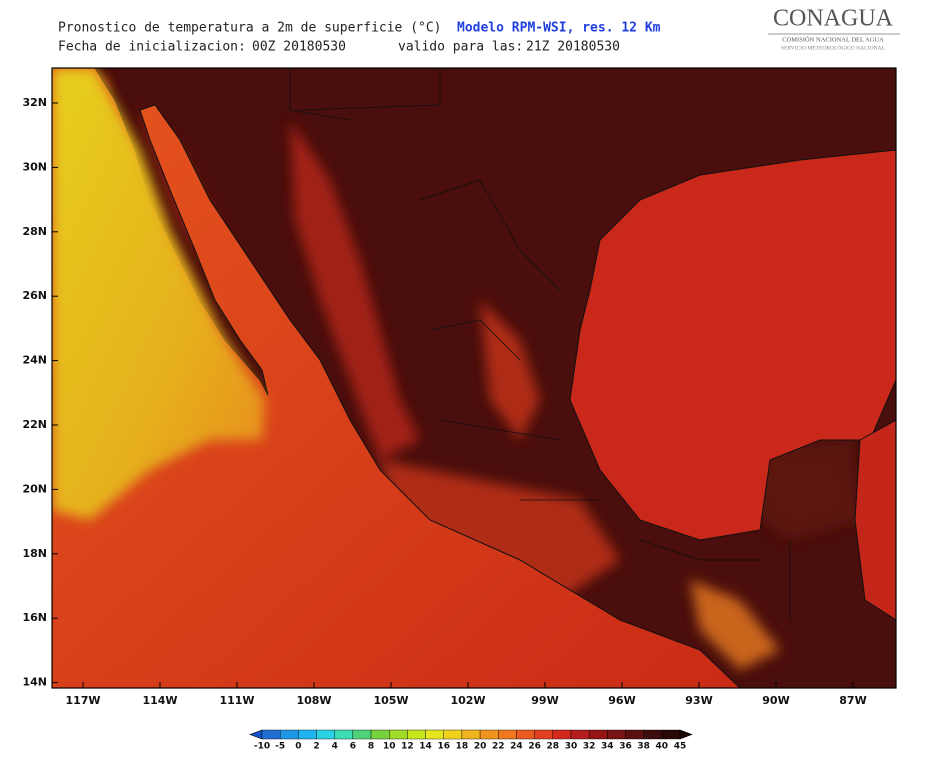 Image resolution: width=932 pixels, height=762 pixels. I want to click on colorbar-label: 6, so click(353, 747).